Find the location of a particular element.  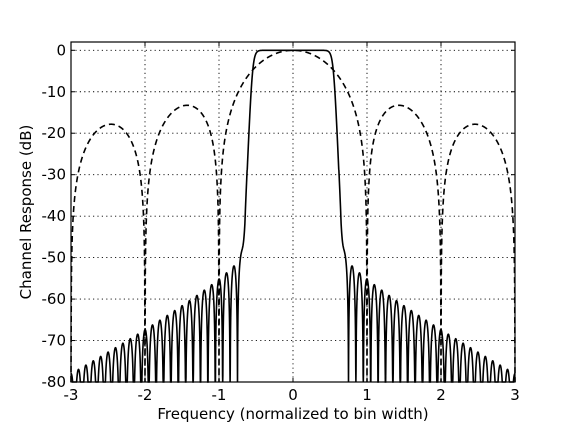

y-tick-label: -50 is located at coordinates (54, 258).